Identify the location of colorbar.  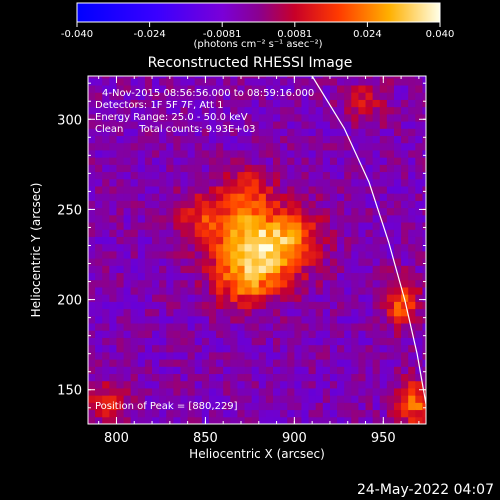
(258, 12).